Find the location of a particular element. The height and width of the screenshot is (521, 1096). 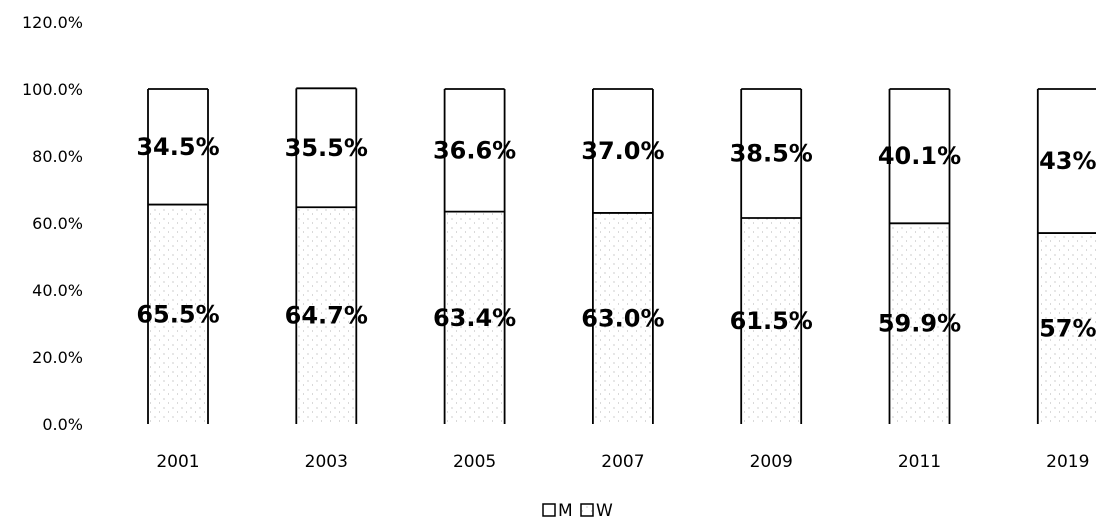

bar-stack: 38.5% 61.5% is located at coordinates (771, 256).